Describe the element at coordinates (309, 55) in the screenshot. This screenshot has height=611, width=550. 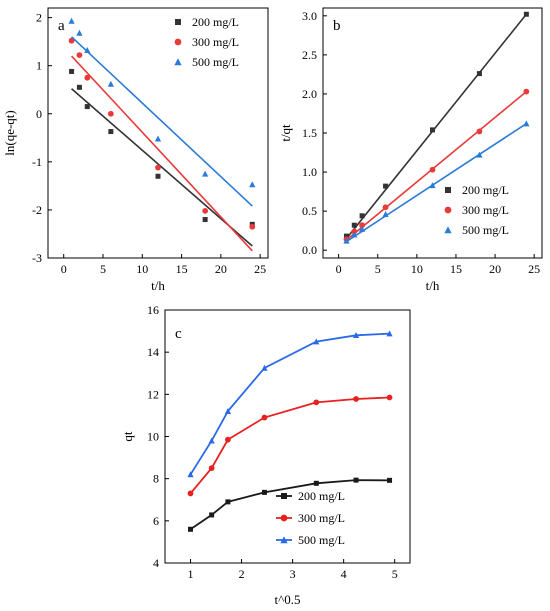
I see `y-tick-label: 2.5` at that location.